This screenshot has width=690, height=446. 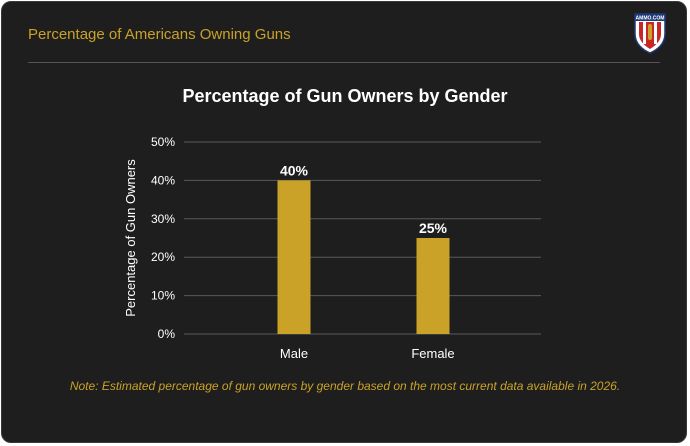 I want to click on y-tick-label: 30%, so click(x=163, y=219).